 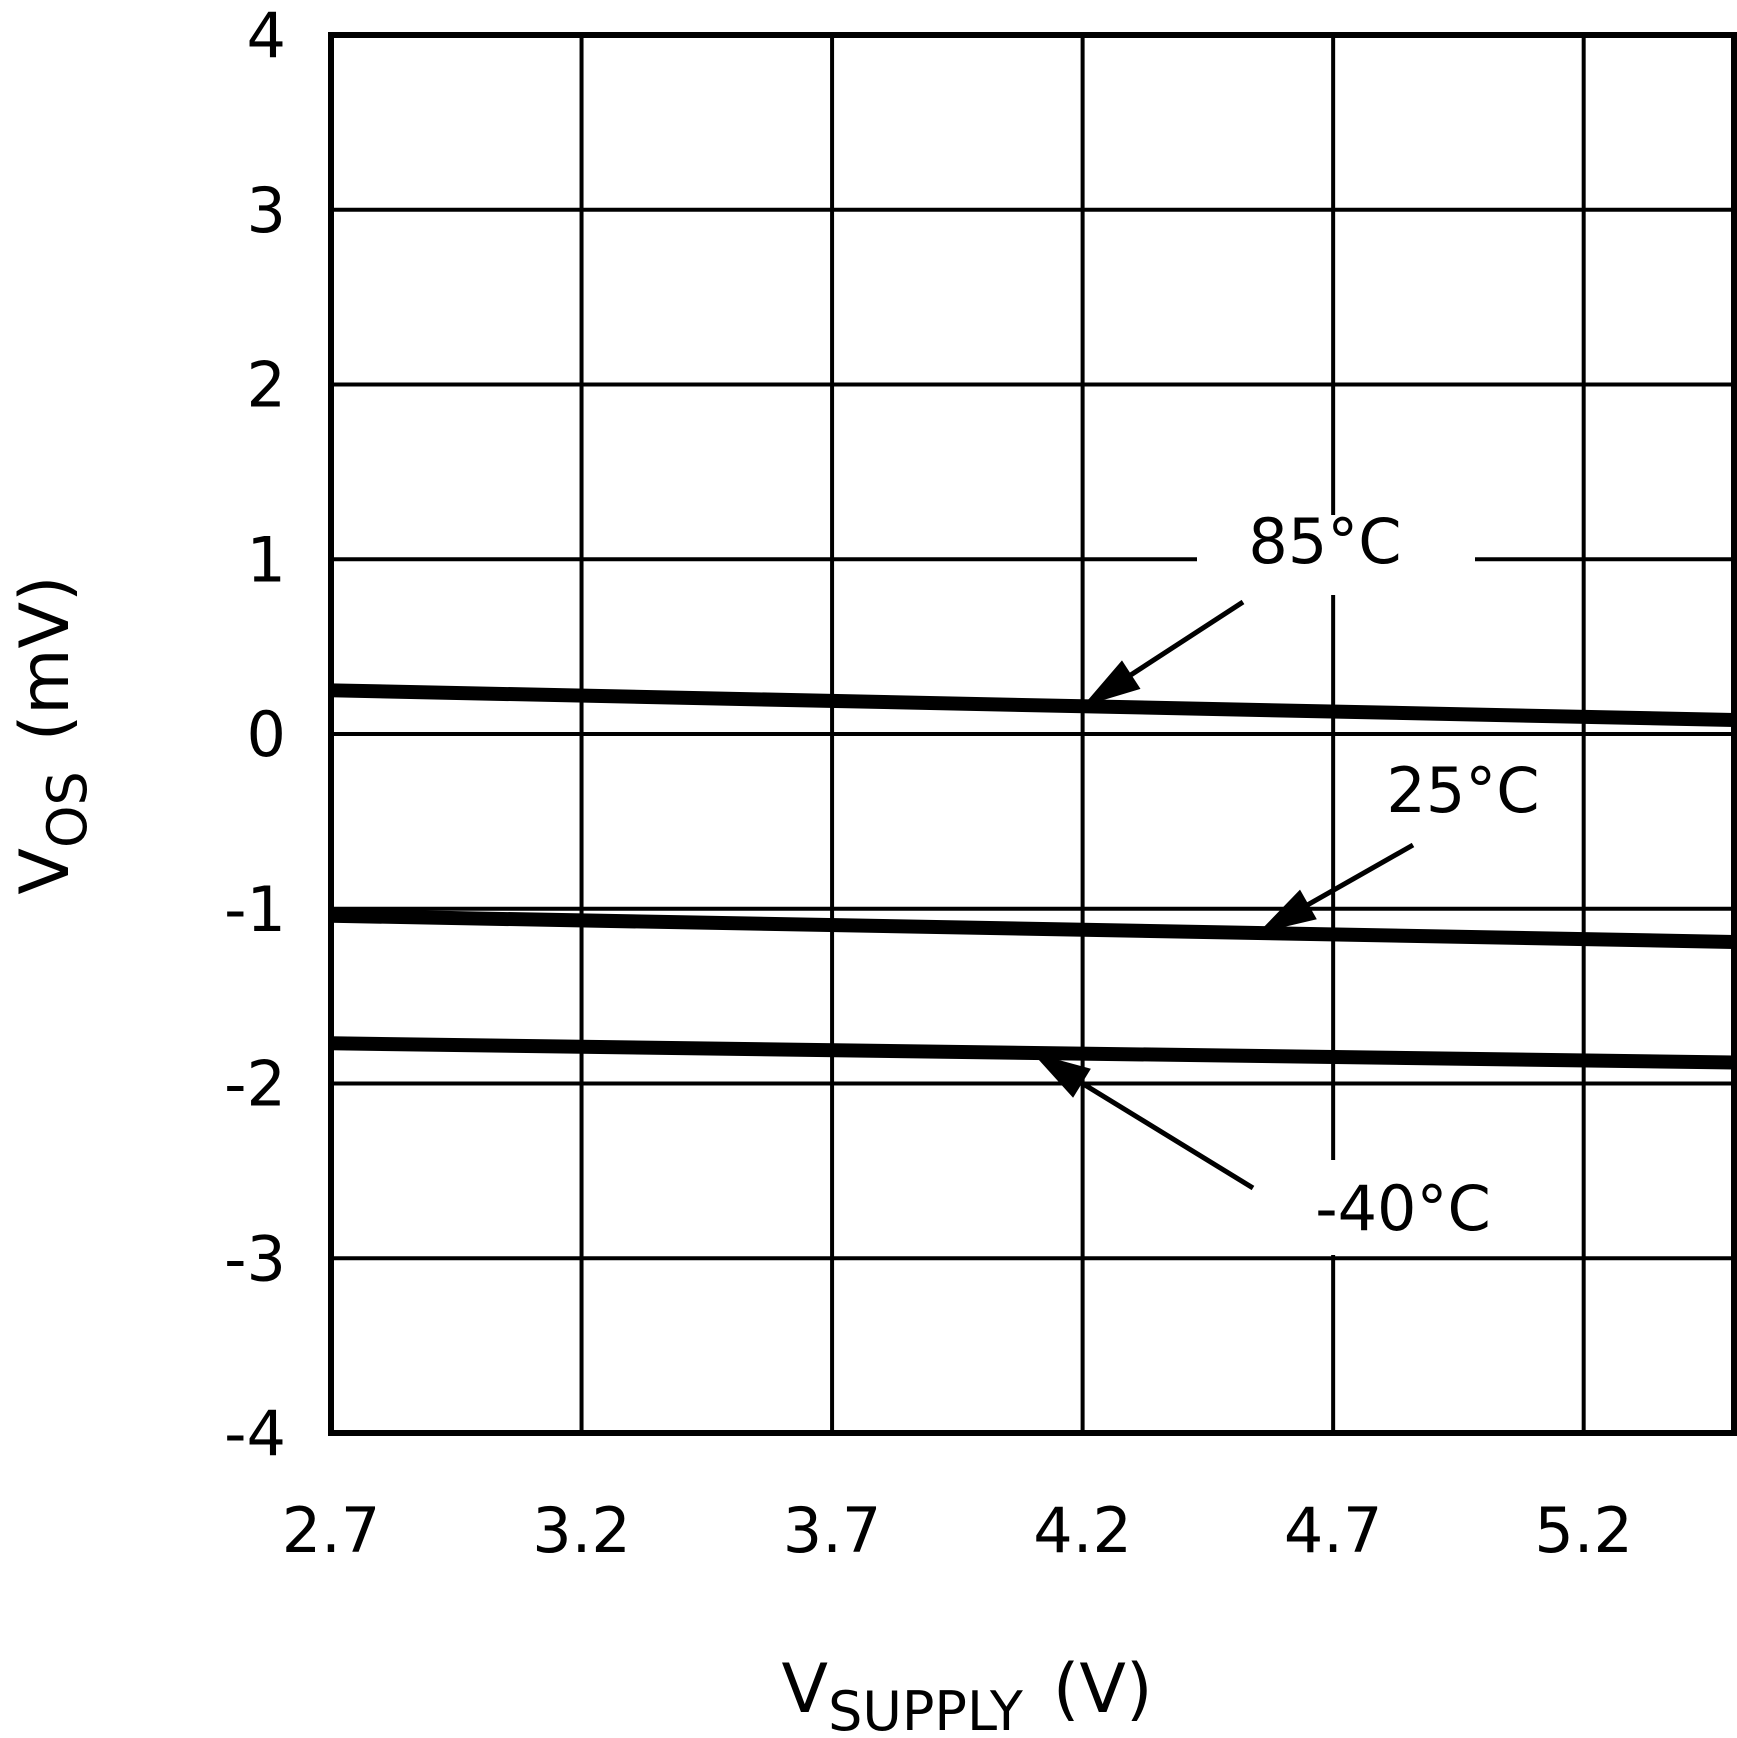 I want to click on x-tick-label: 3.2, so click(x=581, y=1530).